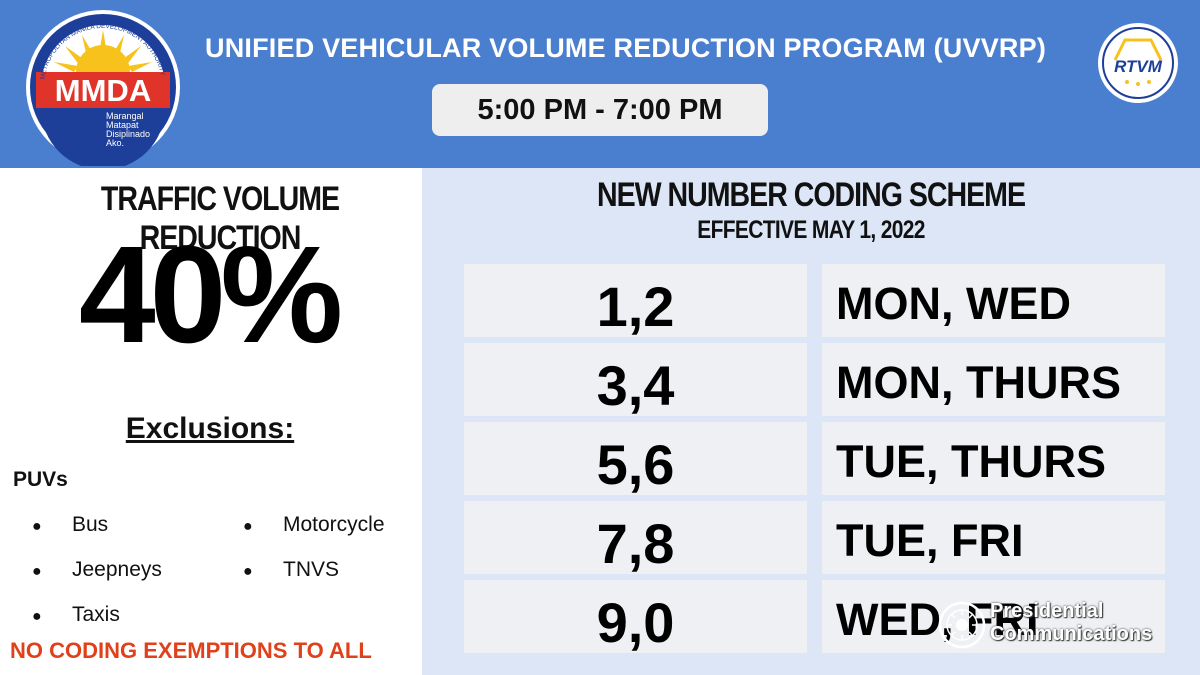  What do you see at coordinates (811, 230) in the screenshot?
I see `scheme-subtitle: EFFECTIVE MAY 1, 2022` at bounding box center [811, 230].